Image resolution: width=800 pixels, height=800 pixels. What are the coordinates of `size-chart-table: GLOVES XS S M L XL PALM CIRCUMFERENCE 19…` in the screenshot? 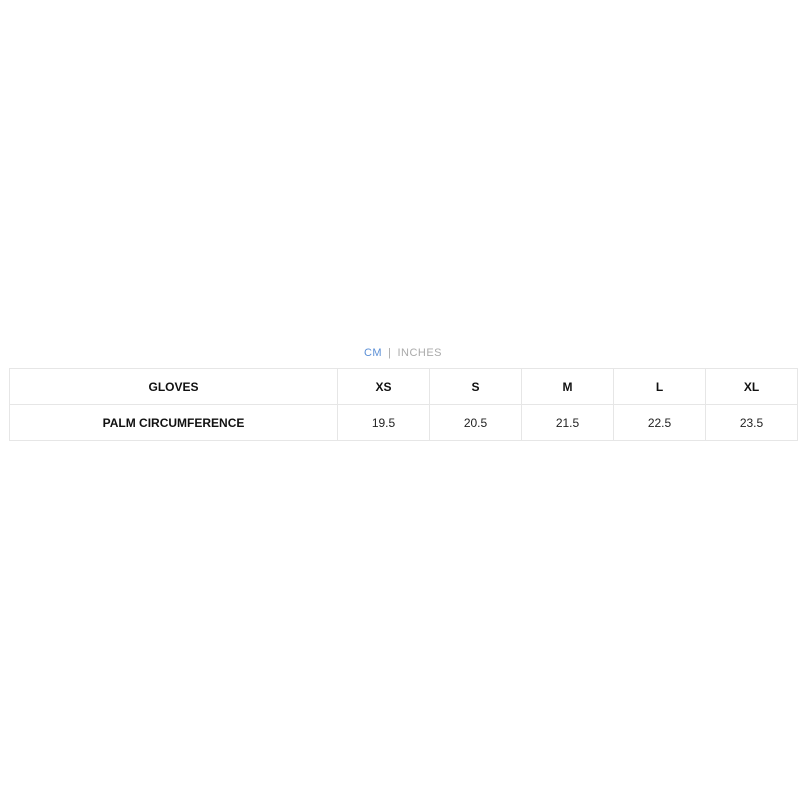 It's located at (403, 404).